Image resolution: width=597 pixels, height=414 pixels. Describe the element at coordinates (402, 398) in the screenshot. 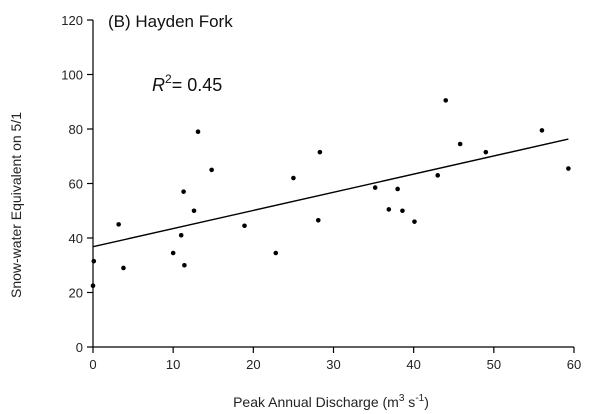

I see `x-axis-title-sup1: 3` at that location.